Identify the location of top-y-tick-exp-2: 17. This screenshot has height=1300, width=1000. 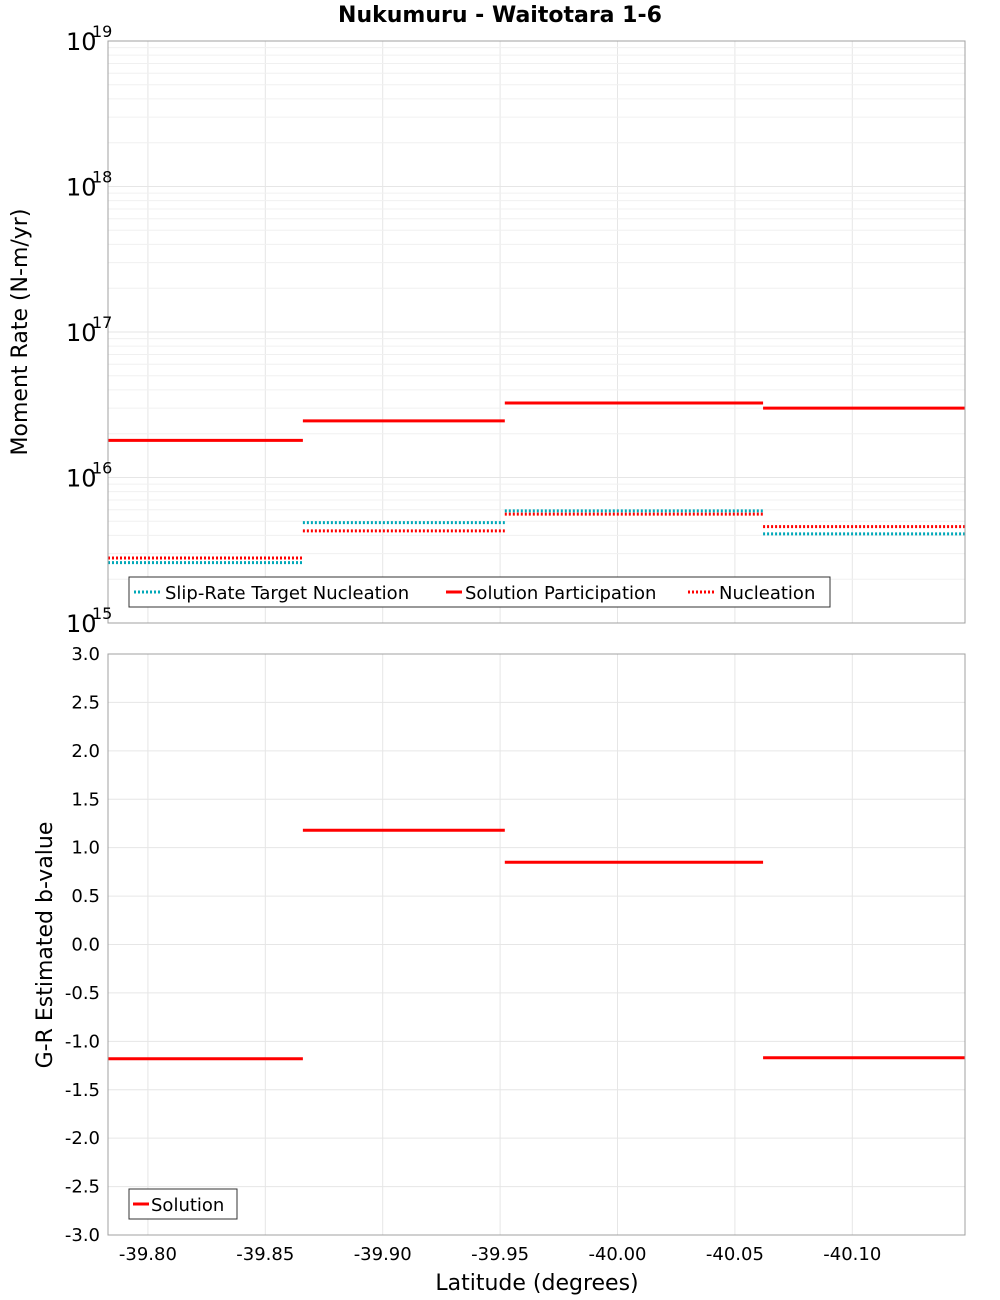
(102, 322).